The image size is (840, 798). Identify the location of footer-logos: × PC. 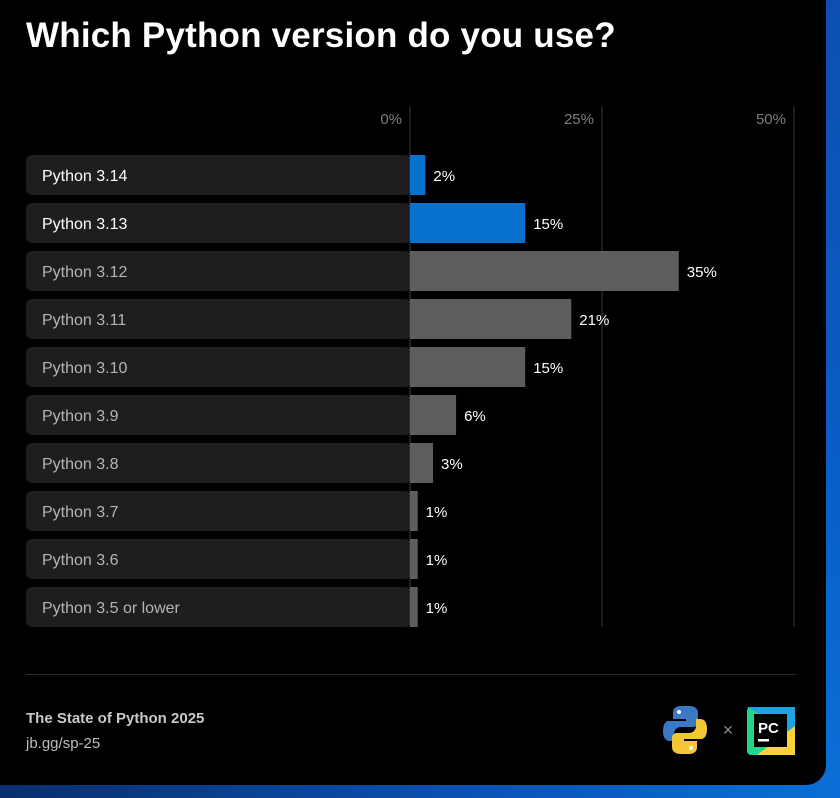
(729, 730).